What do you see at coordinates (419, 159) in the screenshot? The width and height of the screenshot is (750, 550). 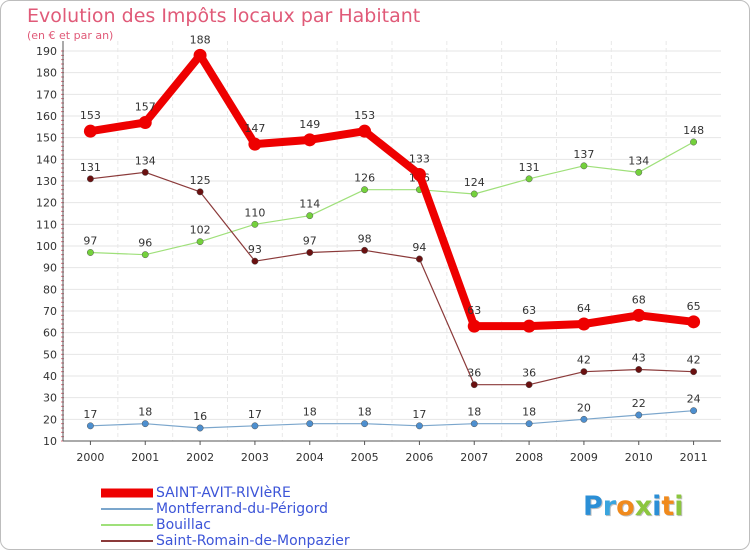 I see `data-label: 133` at bounding box center [419, 159].